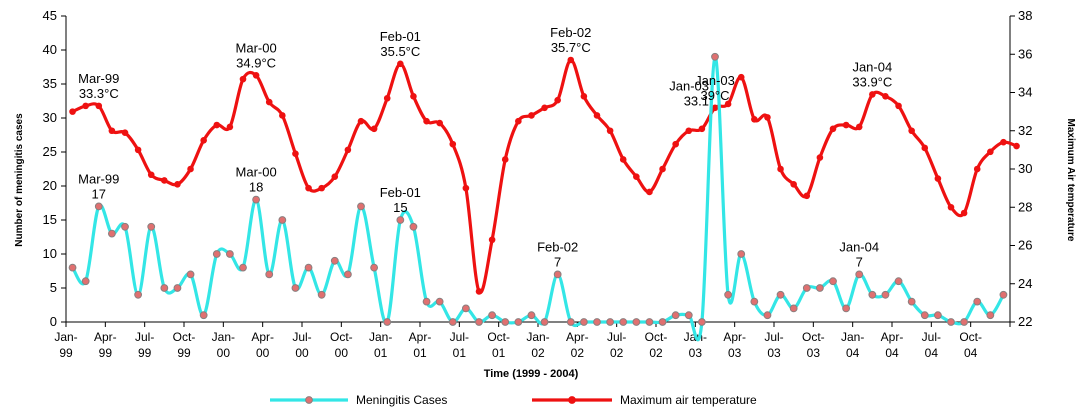 The height and width of the screenshot is (410, 1078). What do you see at coordinates (53, 321) in the screenshot?
I see `y-tick-label-left: 0` at bounding box center [53, 321].